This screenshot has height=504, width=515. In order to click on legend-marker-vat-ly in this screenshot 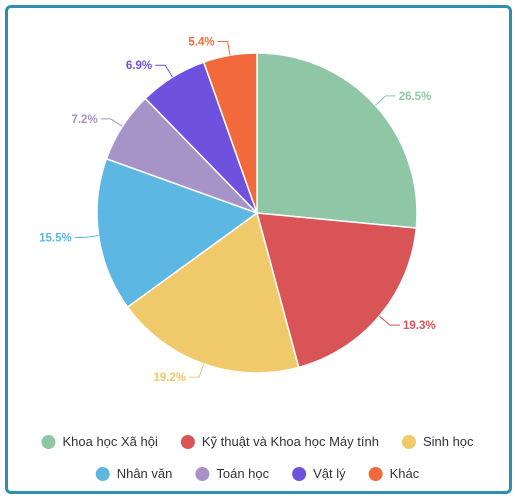, I will do `click(299, 474)`.